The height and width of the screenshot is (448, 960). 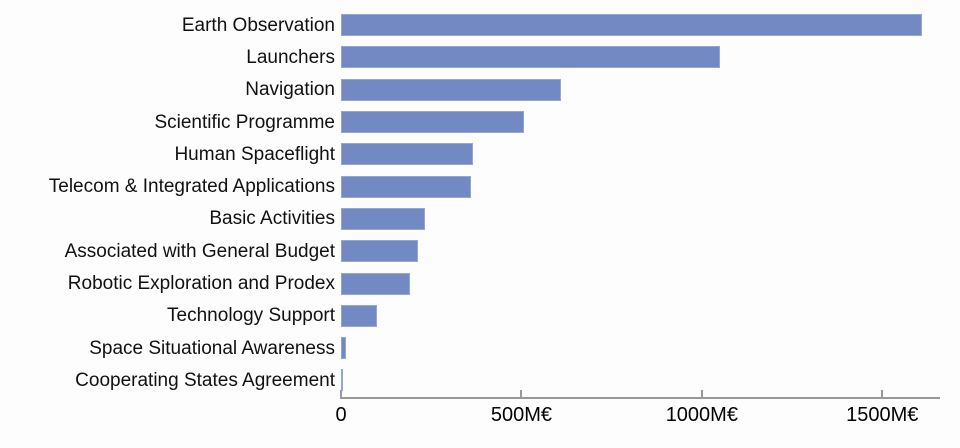 I want to click on axis-tick-label: 500M€, so click(x=521, y=415).